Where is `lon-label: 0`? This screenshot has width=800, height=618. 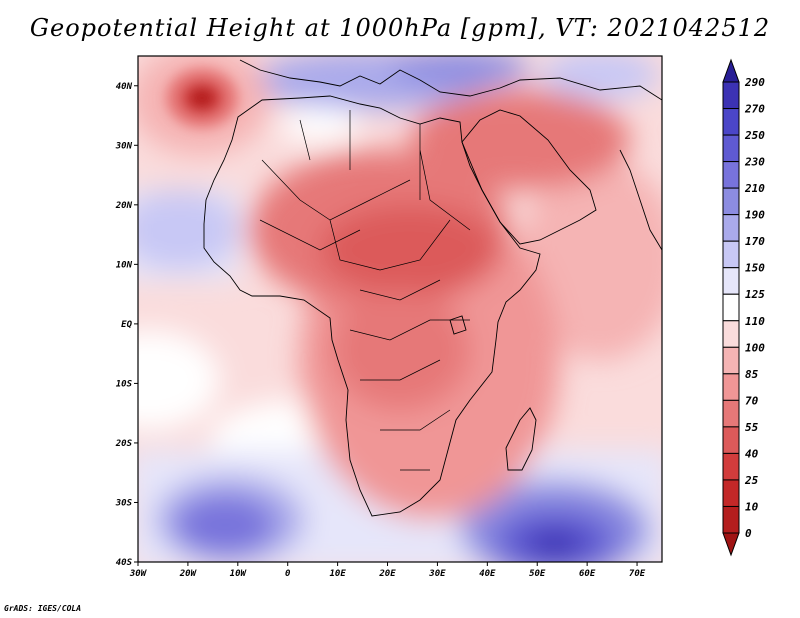
lon-label: 0 is located at coordinates (288, 574).